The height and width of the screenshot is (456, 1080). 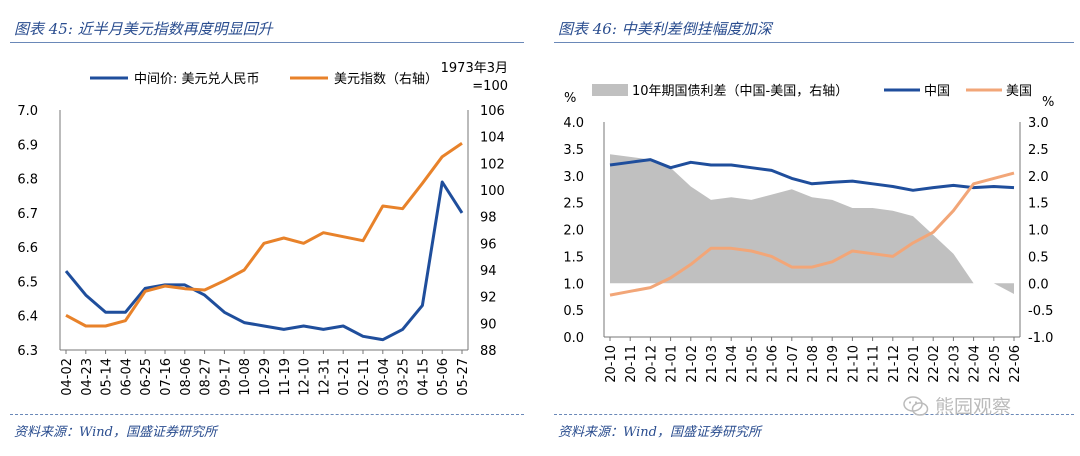 I want to click on x-tick-label: 05-14, so click(x=107, y=377).